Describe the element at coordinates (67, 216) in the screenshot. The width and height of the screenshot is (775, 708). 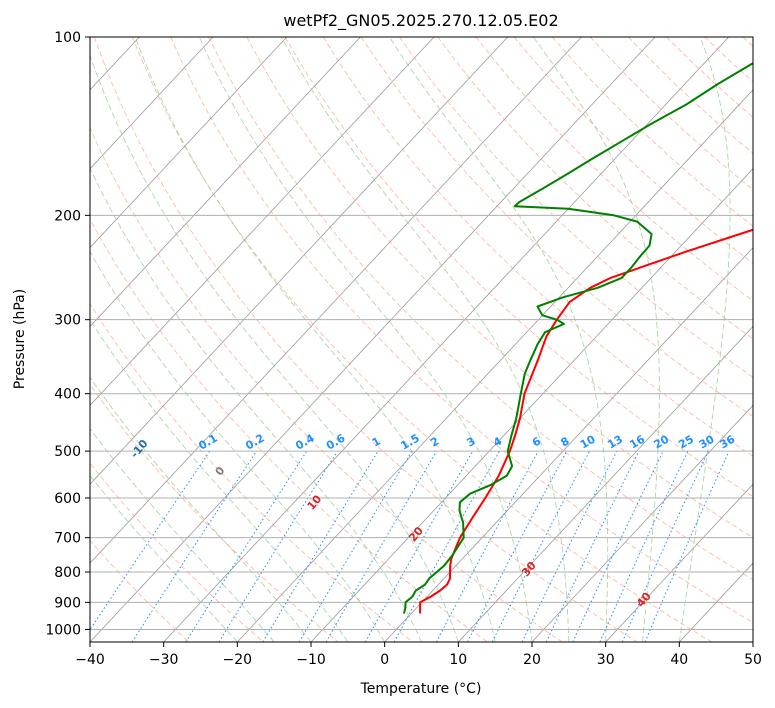
I see `y-tick-label: 200` at that location.